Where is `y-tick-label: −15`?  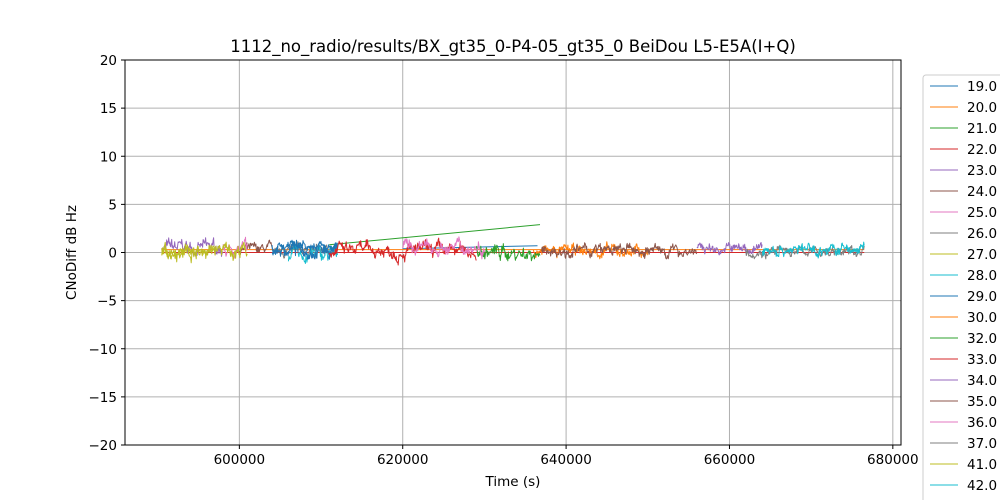 y-tick-label: −15 is located at coordinates (103, 398).